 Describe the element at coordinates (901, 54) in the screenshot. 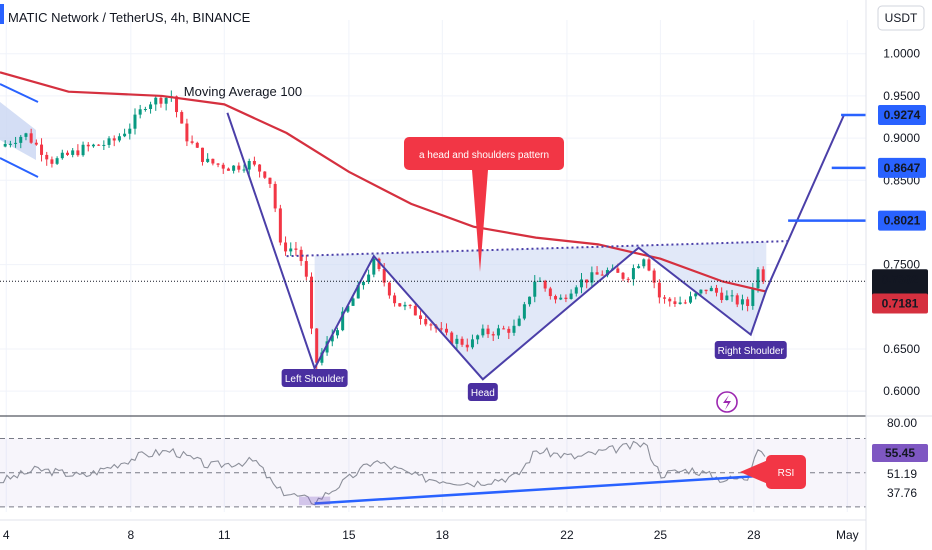

I see `price-tick-label: 1.0000` at that location.